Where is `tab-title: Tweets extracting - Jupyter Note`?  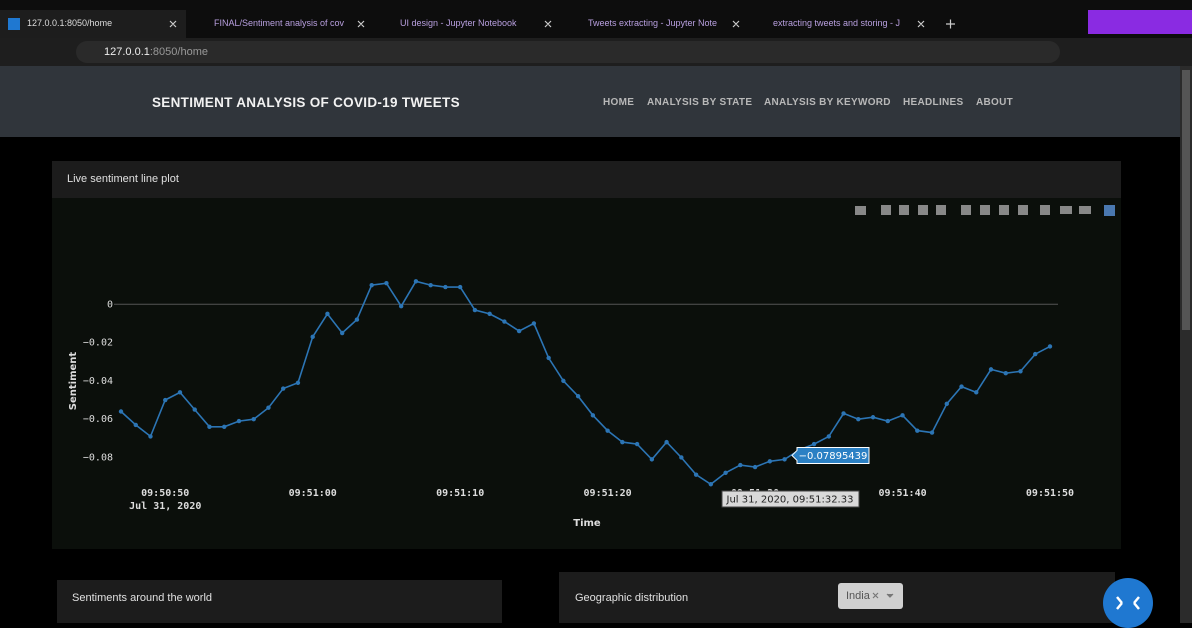
tab-title: Tweets extracting - Jupyter Note is located at coordinates (653, 23).